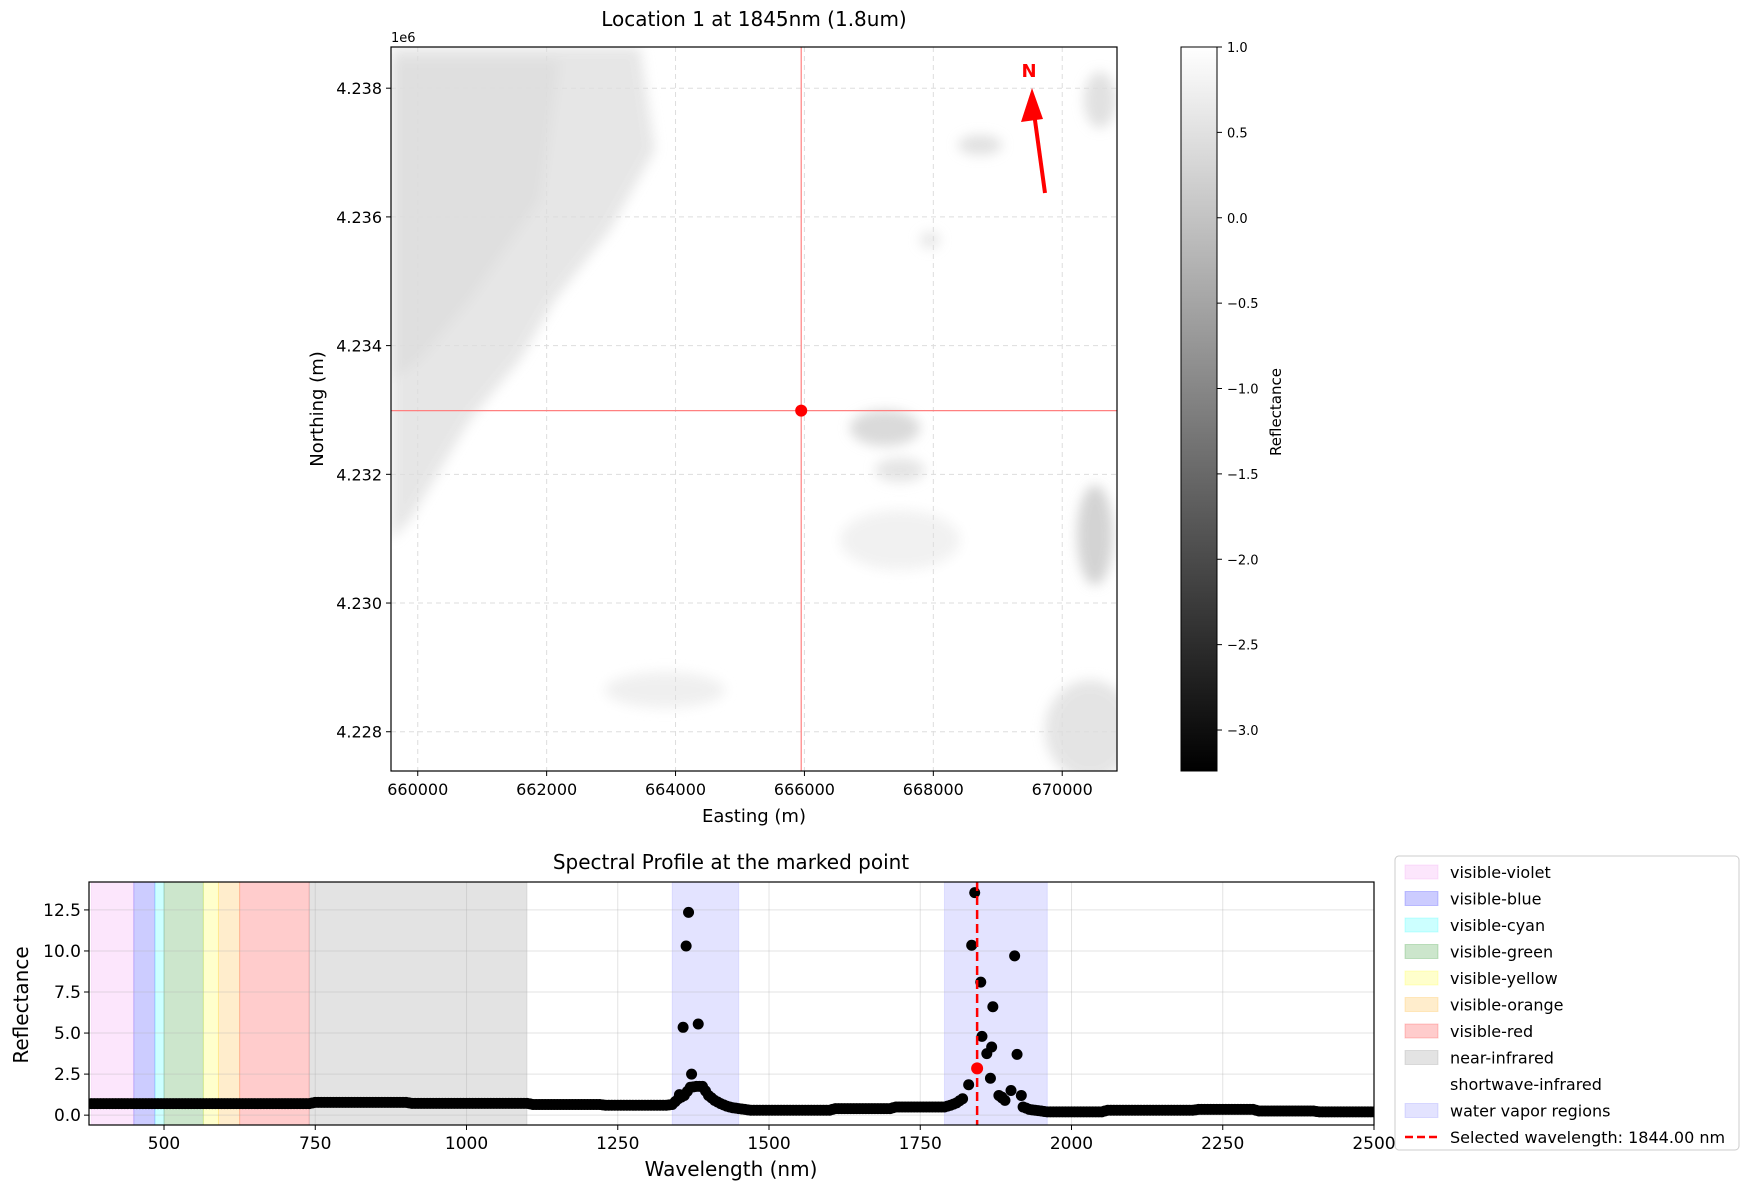  I want to click on spectral-points, so click(731, 1002).